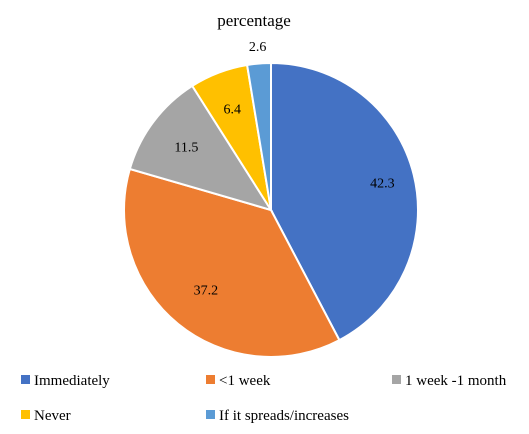 This screenshot has width=529, height=434. Describe the element at coordinates (382, 184) in the screenshot. I see `data-label-immediately: 42.3` at that location.